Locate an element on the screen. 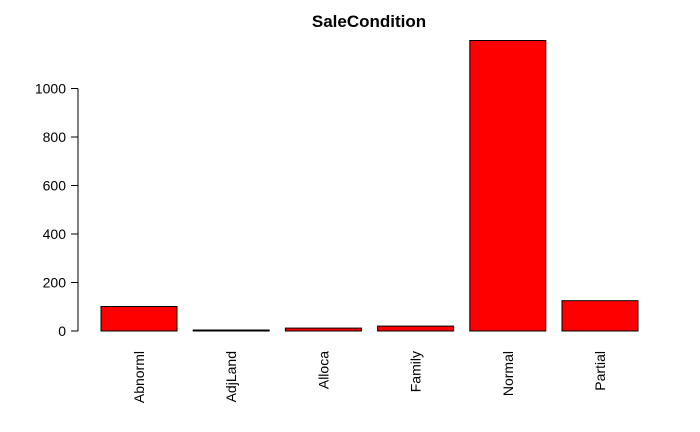 This screenshot has width=700, height=432. y-axis: 0 200 400 600 800 1000 is located at coordinates (57, 210).